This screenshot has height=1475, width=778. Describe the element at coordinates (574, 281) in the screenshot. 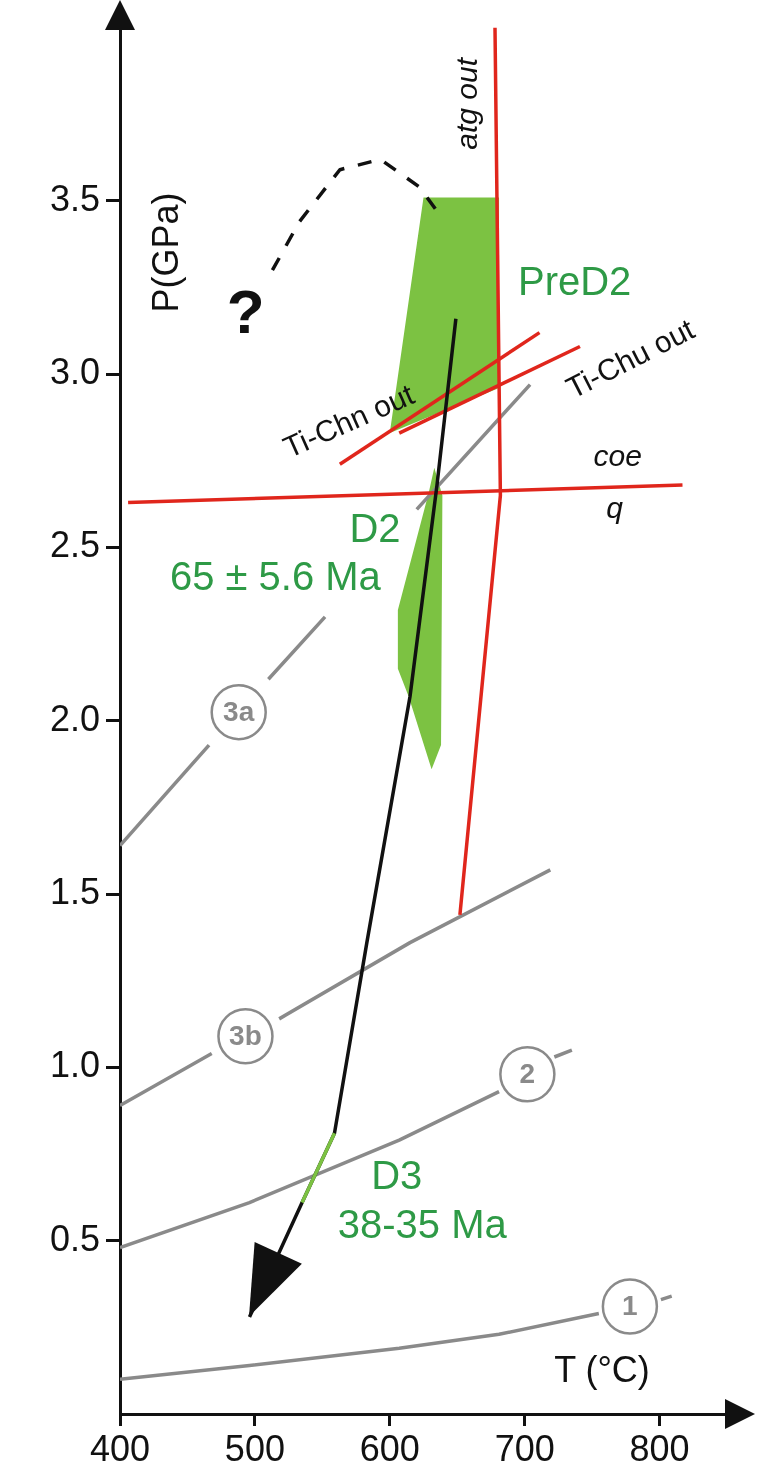

I see `annotation: PreD2` at that location.